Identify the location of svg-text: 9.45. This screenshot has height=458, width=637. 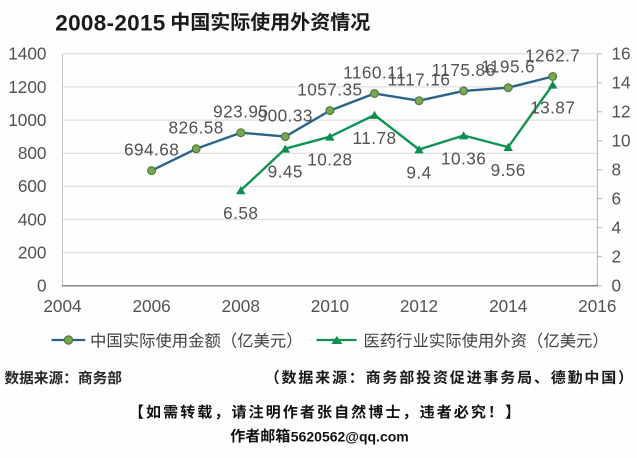
(285, 172).